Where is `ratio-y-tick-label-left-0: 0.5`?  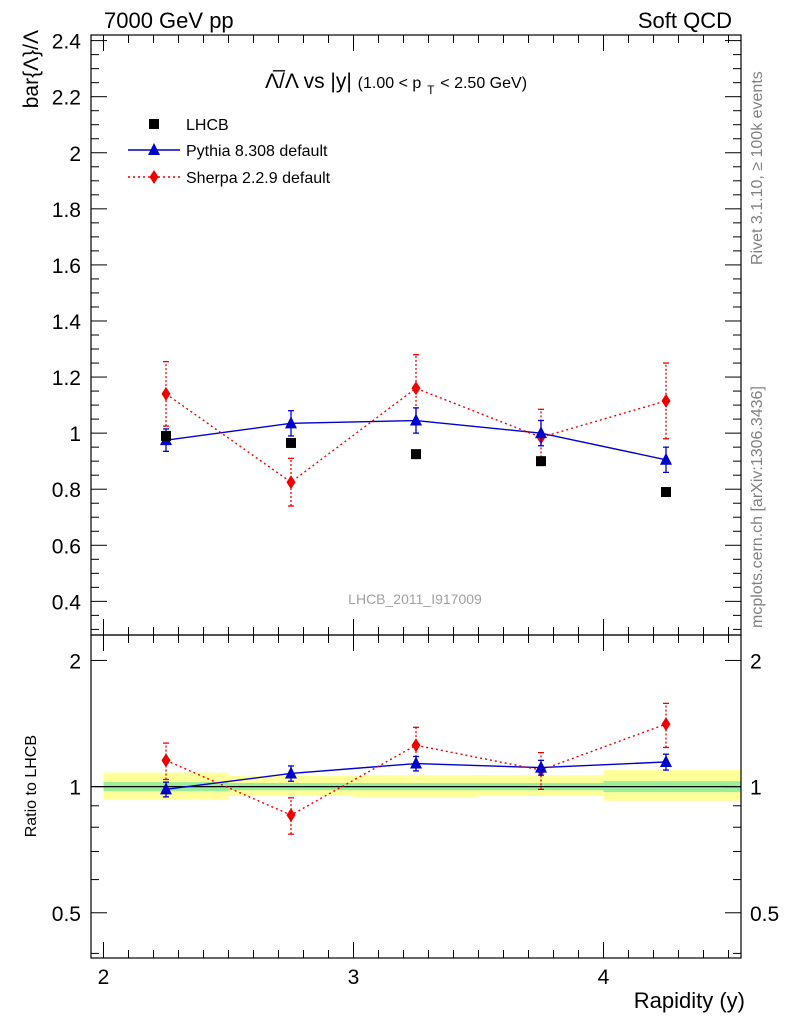
ratio-y-tick-label-left-0: 0.5 is located at coordinates (66, 914).